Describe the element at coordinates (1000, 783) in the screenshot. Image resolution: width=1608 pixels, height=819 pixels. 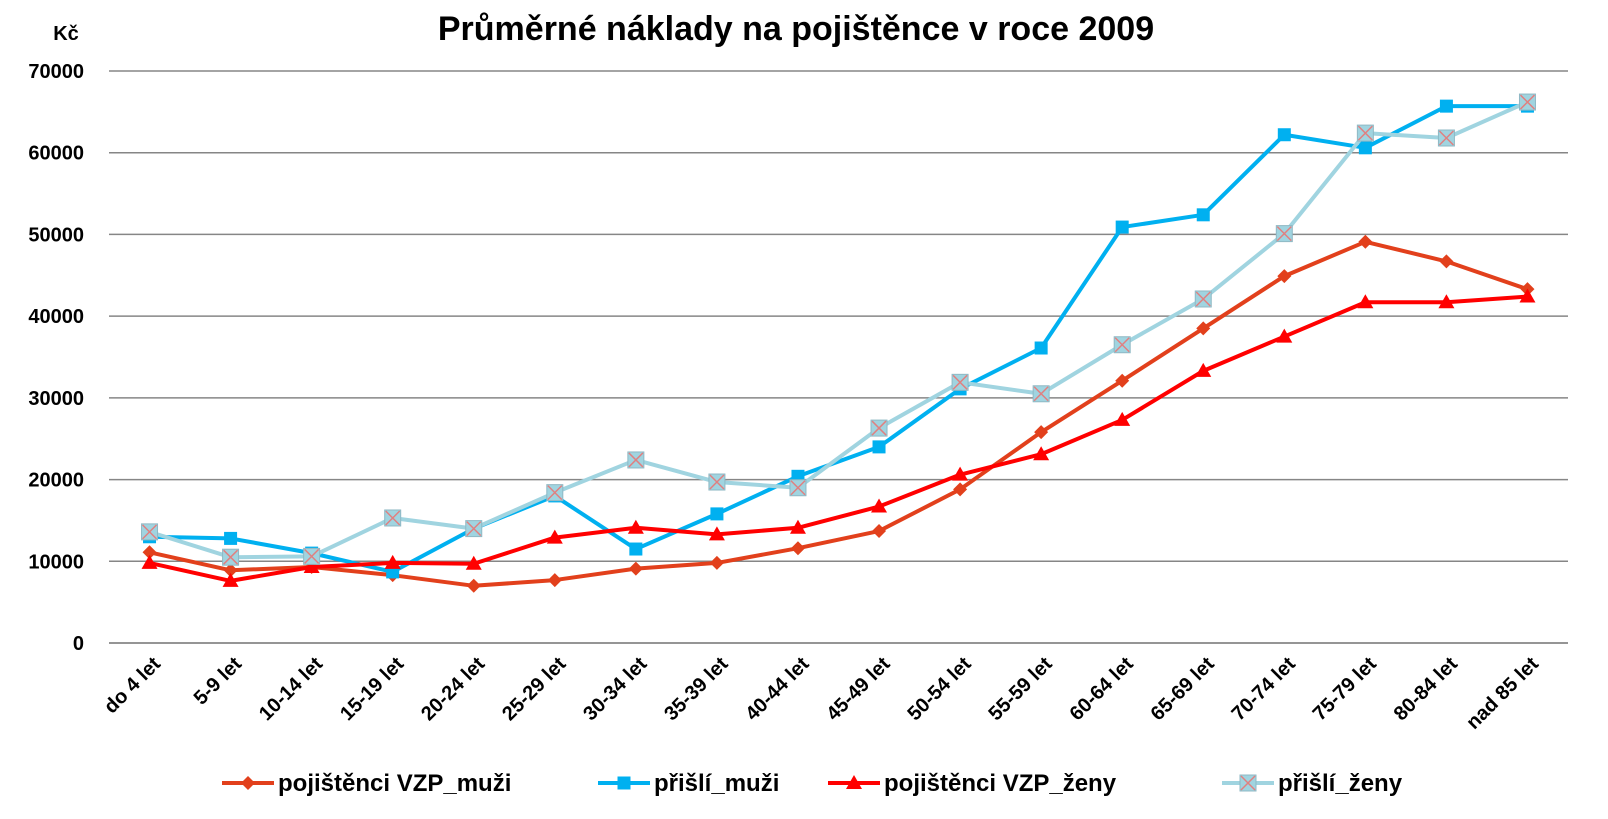
I see `legend-label: pojištěnci VZP_ženy` at that location.